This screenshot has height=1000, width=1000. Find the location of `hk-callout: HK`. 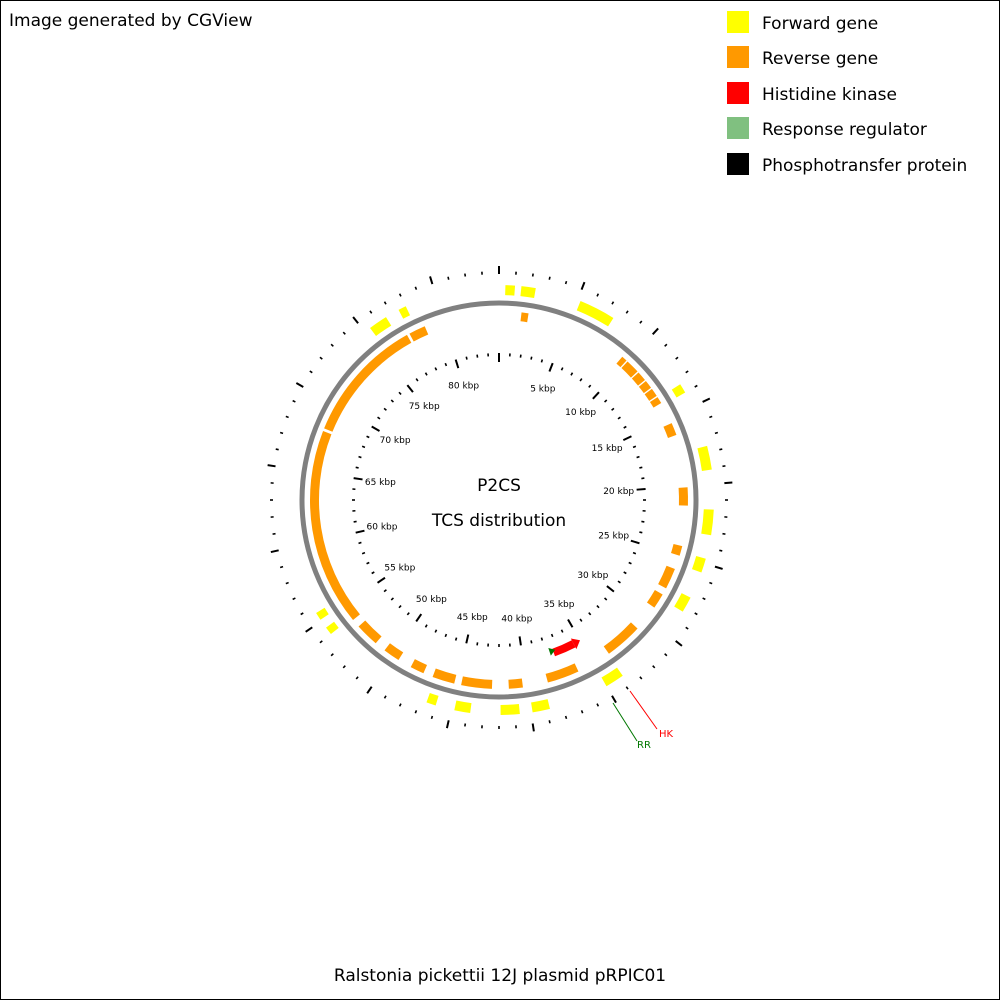

hk-callout: HK is located at coordinates (651, 715).